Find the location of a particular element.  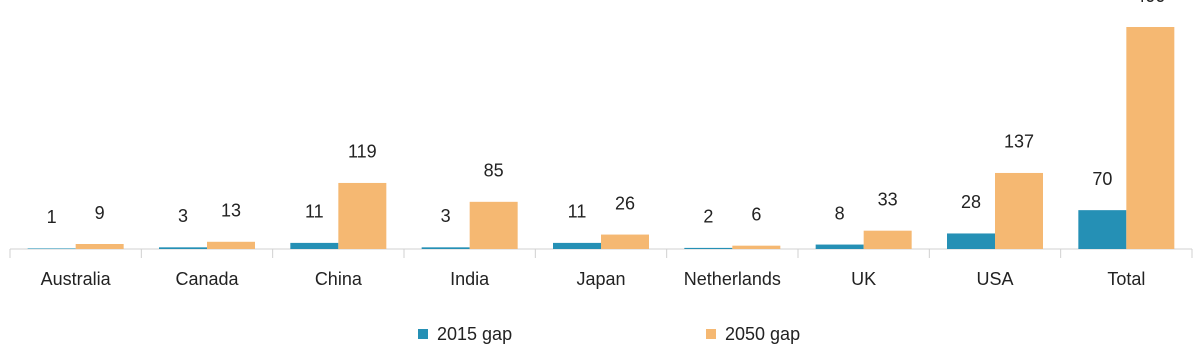

data-label: 1 is located at coordinates (52, 217).